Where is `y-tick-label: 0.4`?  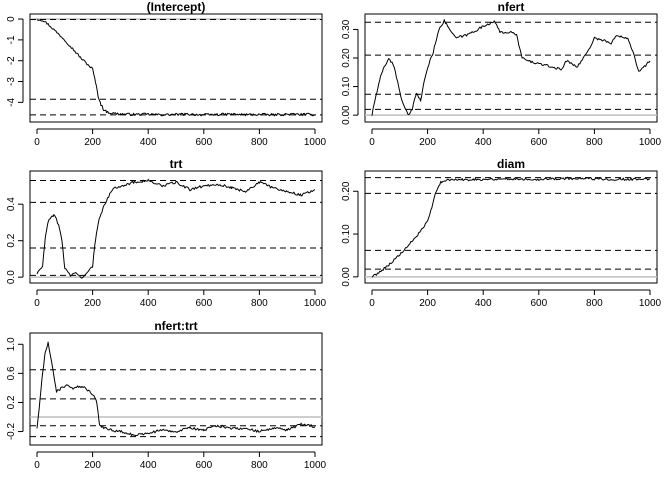
y-tick-label: 0.4 is located at coordinates (11, 204).